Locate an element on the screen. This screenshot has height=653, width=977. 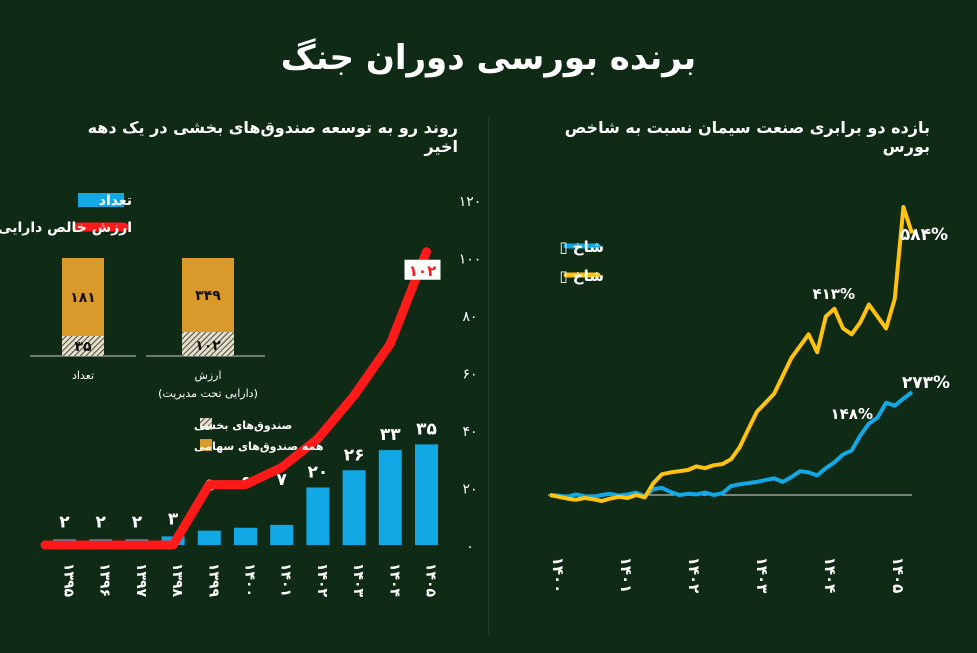
y-tick-label: ۴۰ is located at coordinates (469, 432).